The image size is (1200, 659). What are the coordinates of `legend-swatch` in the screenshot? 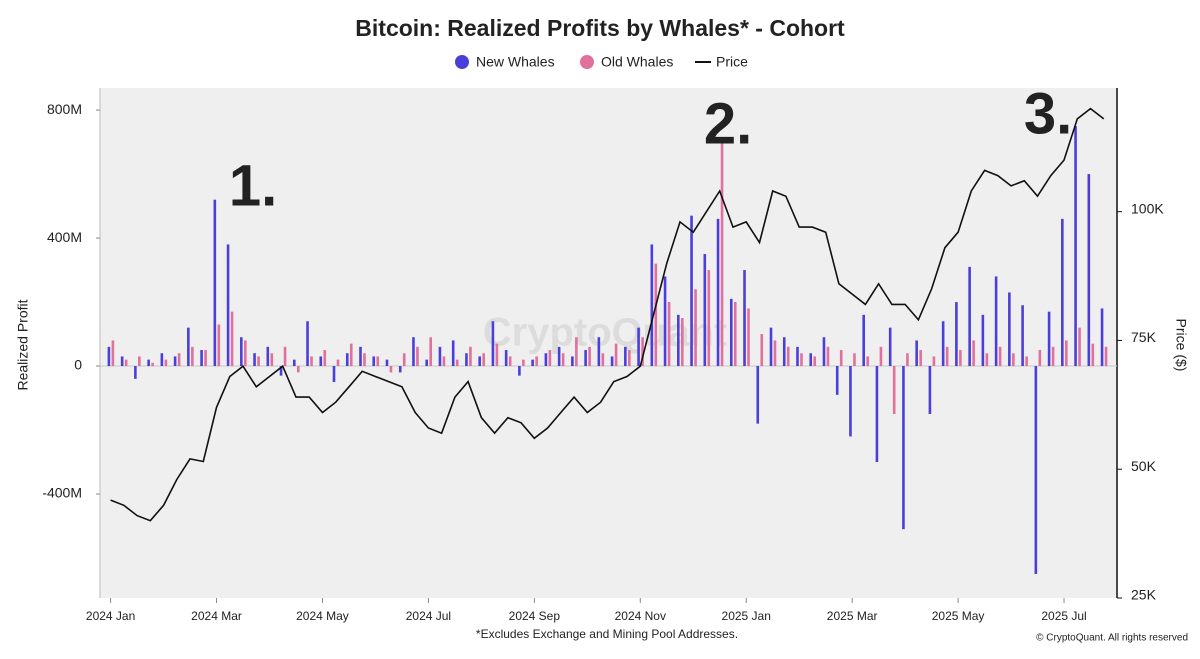 It's located at (587, 62).